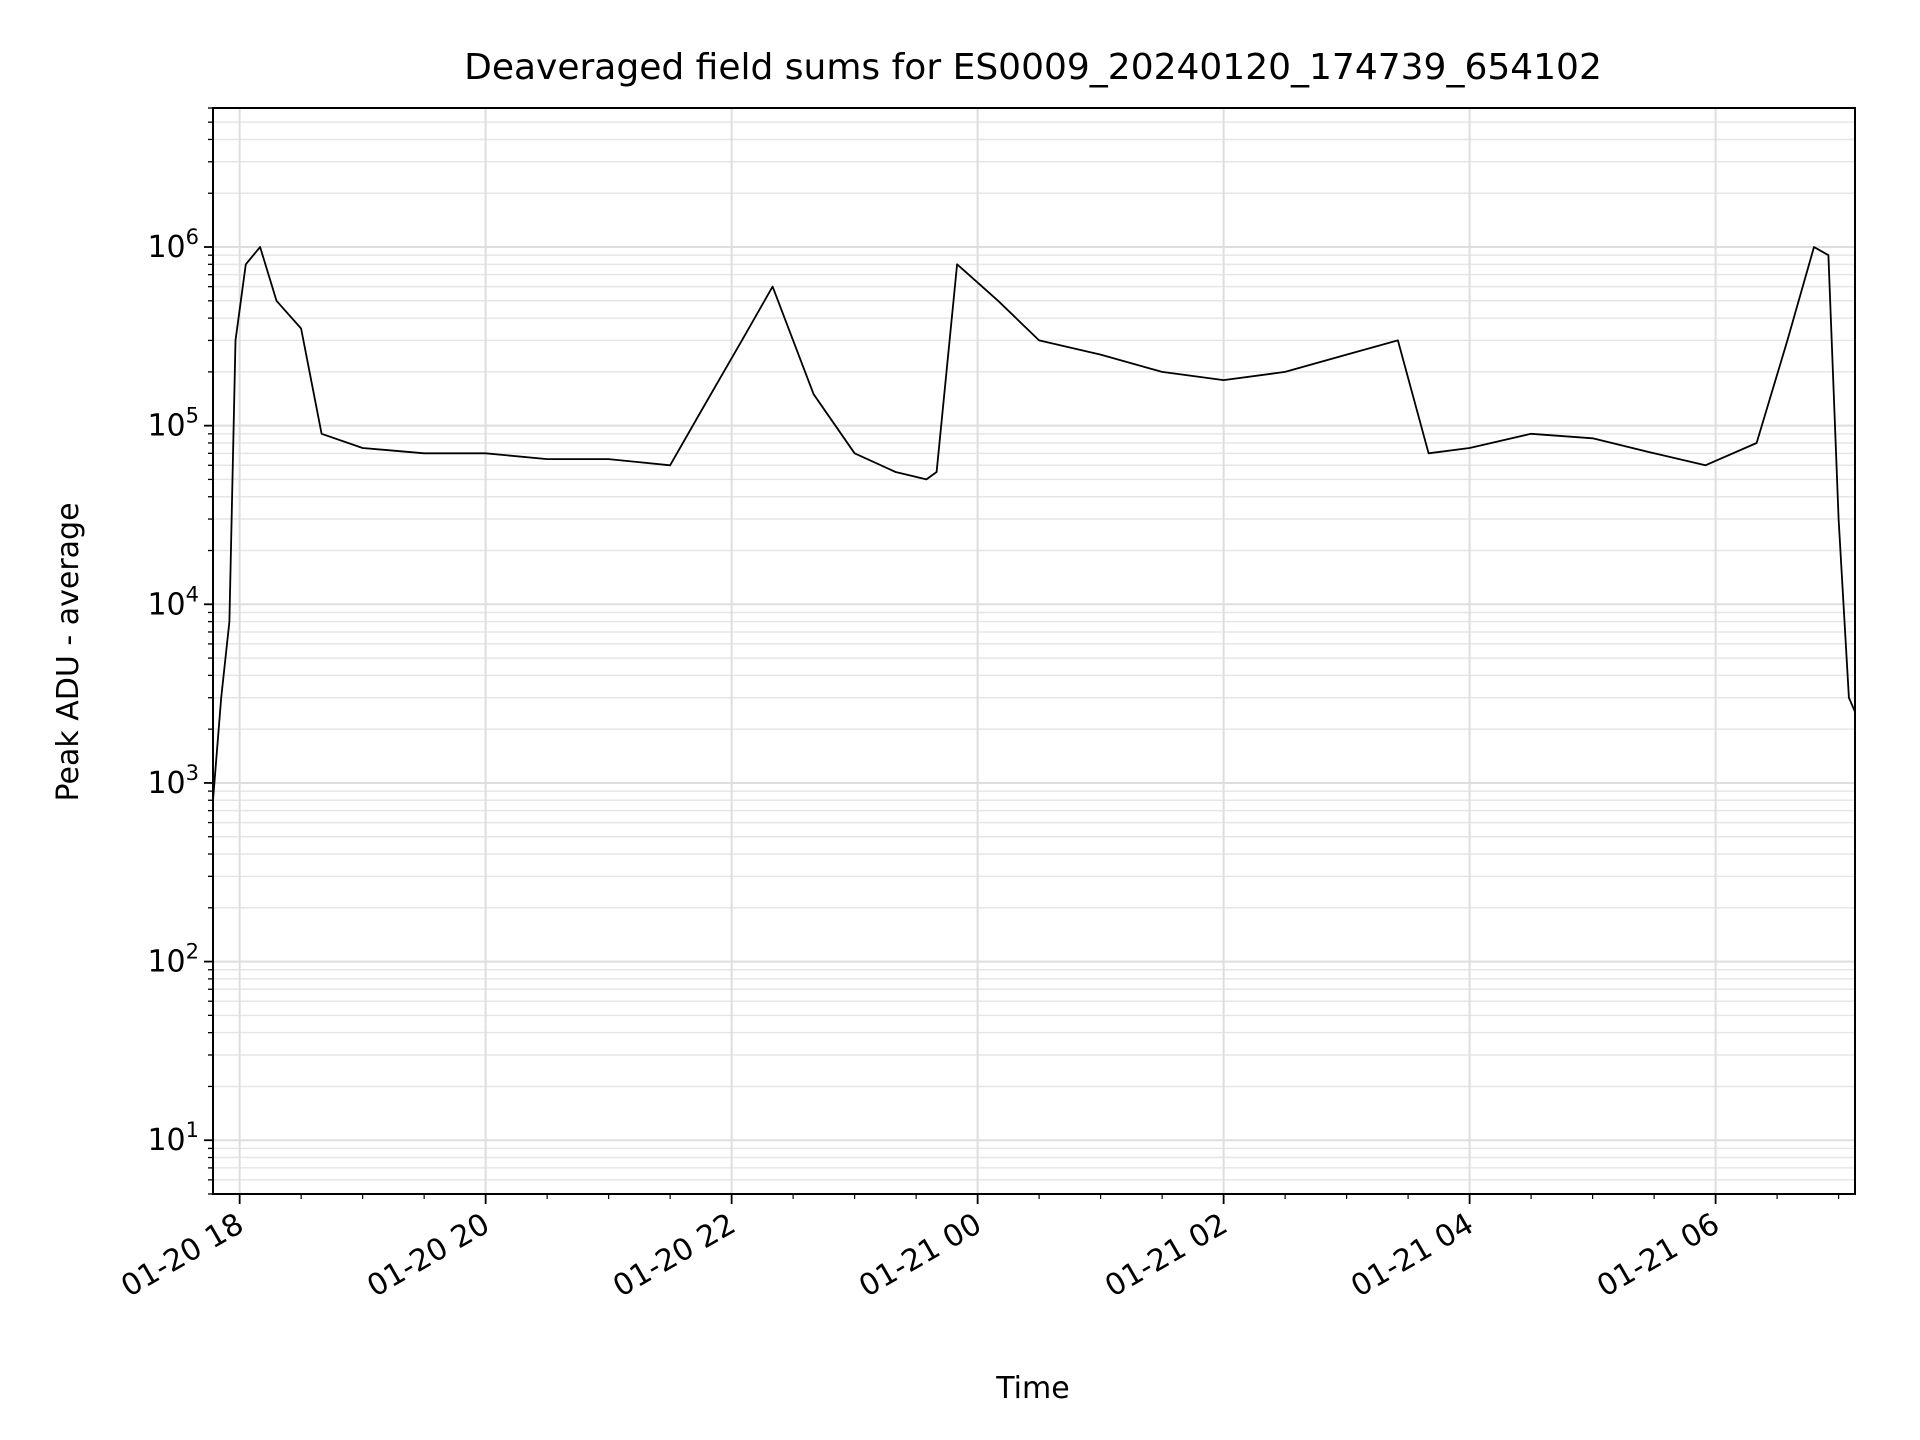 The width and height of the screenshot is (1920, 1440). Describe the element at coordinates (173, 245) in the screenshot. I see `y-tick-label: 10⁶` at that location.